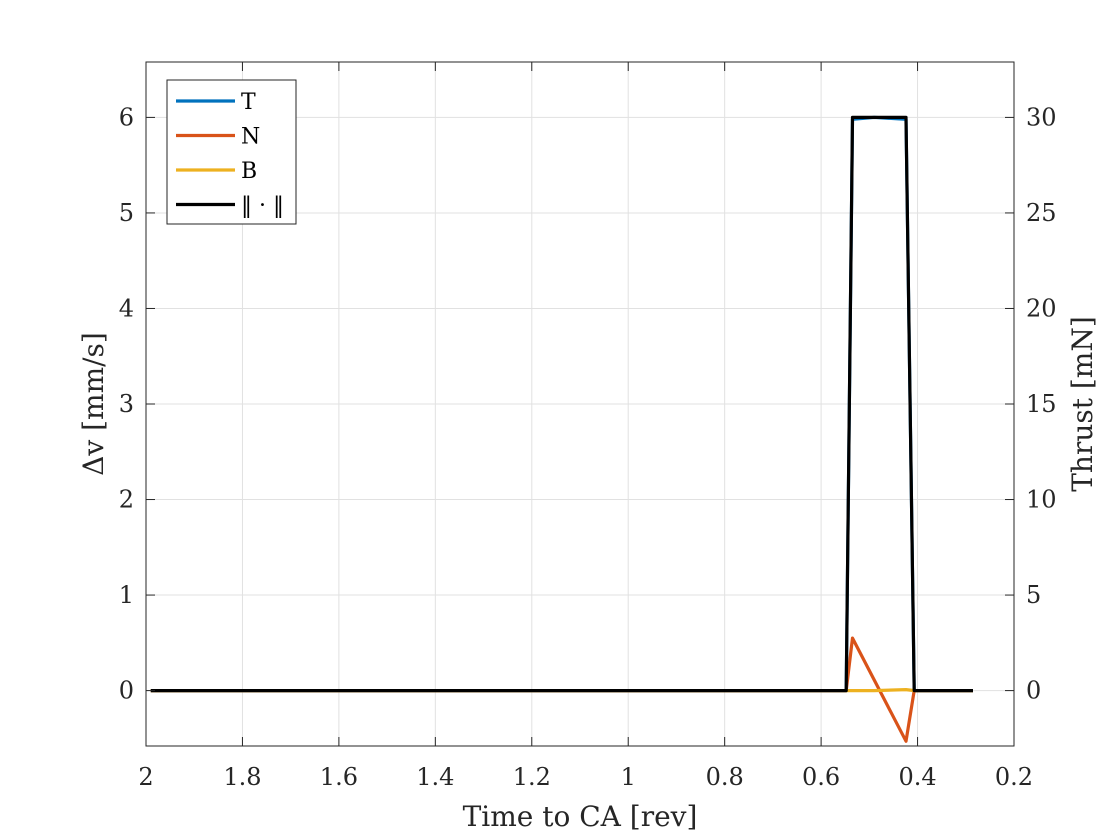 This screenshot has width=1120, height=840. I want to click on legend: TNB ‖ · ‖, so click(231, 152).